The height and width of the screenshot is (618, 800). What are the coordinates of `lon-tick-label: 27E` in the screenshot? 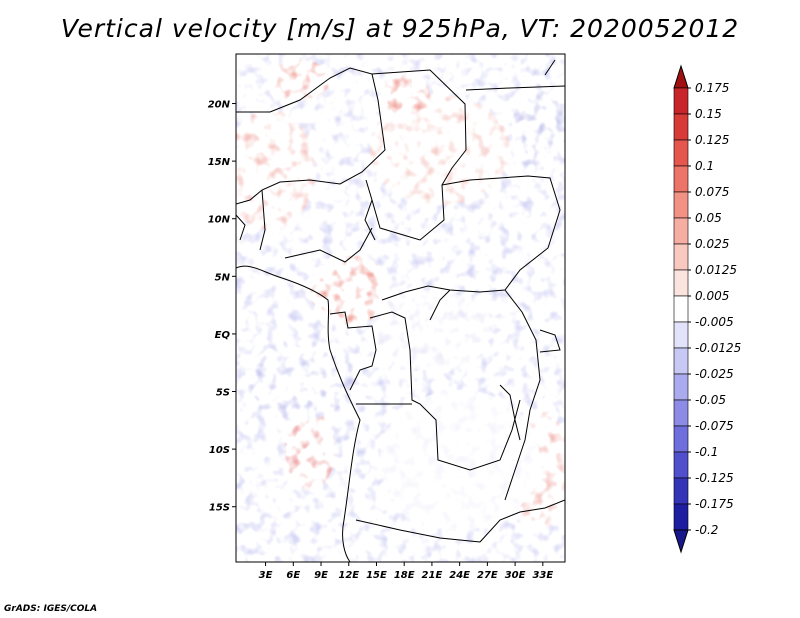 It's located at (487, 575).